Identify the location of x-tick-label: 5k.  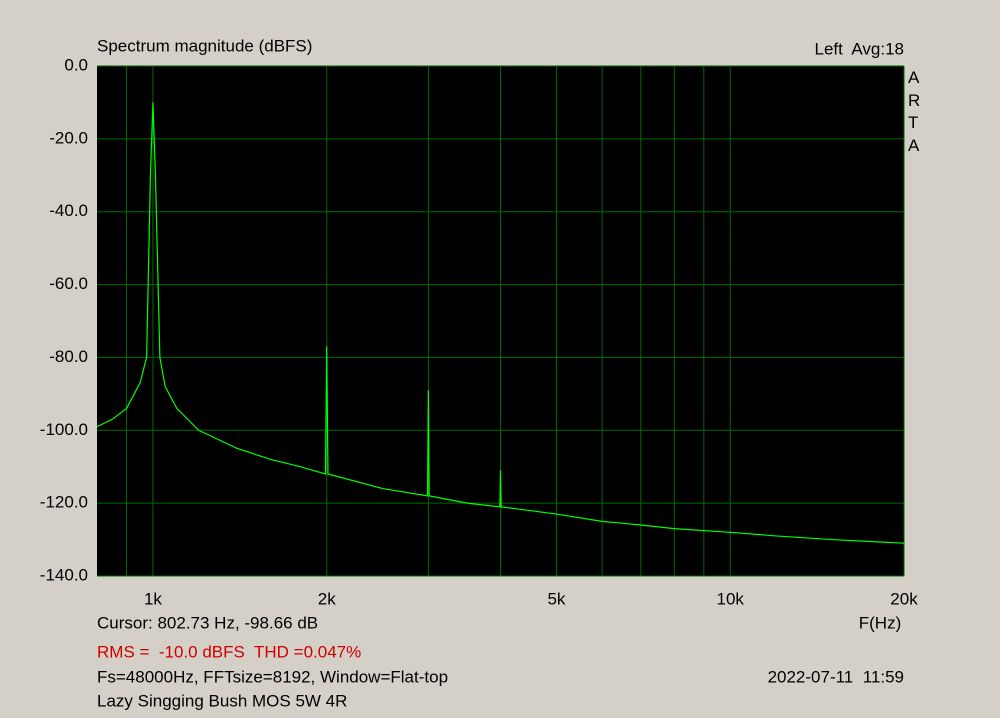
(556, 598).